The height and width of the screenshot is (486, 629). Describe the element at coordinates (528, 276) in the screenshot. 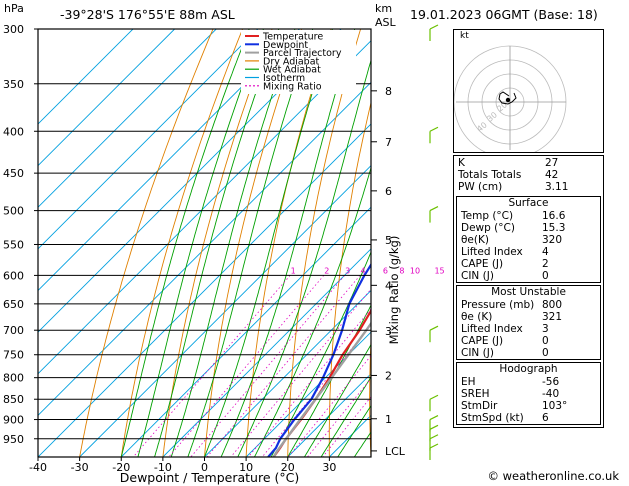

I see `surface-row: CIN (J) 0` at that location.